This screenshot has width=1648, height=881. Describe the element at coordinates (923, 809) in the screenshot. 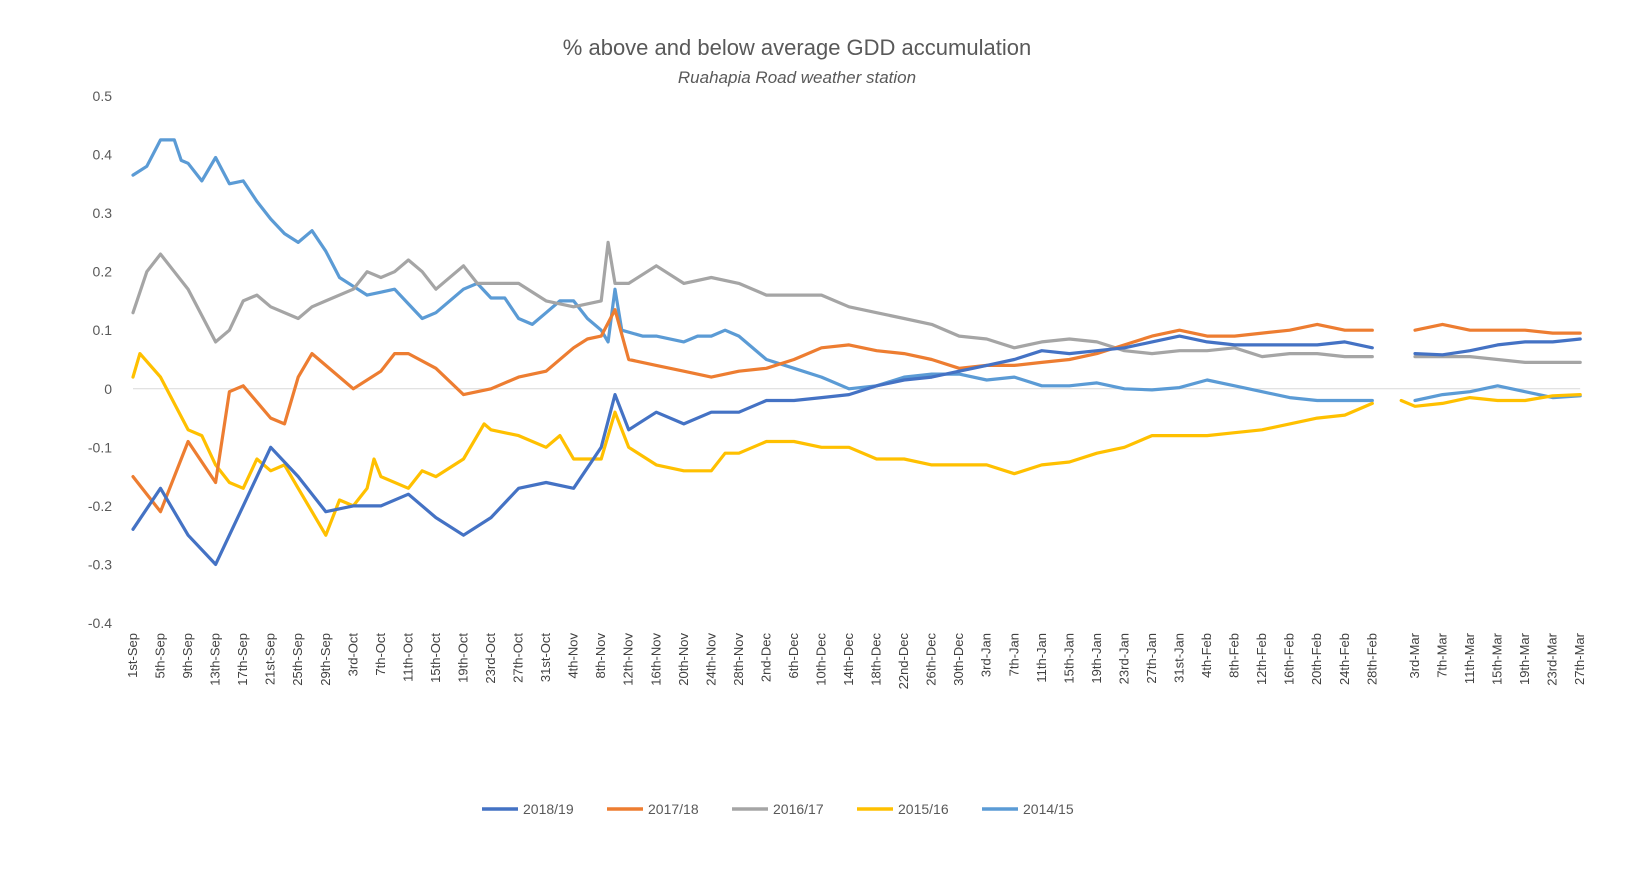

I see `legend-label: 2015/16` at that location.